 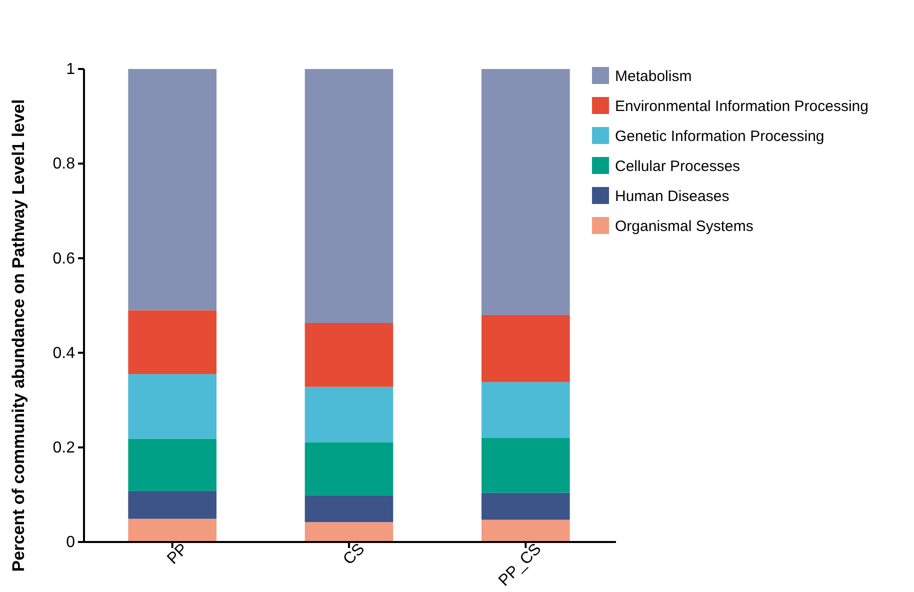 I want to click on legend-label: Organismal Systems, so click(x=684, y=226).